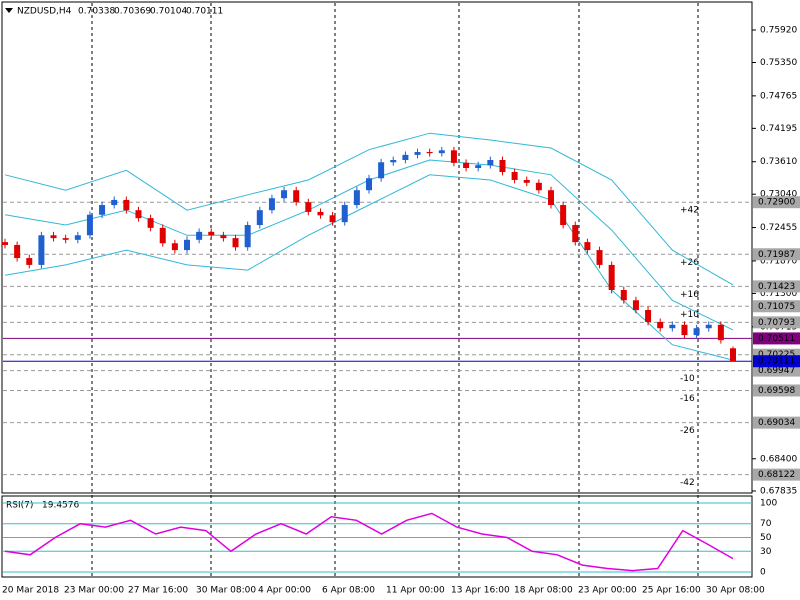  Describe the element at coordinates (348, 591) in the screenshot. I see `x-tick-label: 6 Apr 08:00` at that location.